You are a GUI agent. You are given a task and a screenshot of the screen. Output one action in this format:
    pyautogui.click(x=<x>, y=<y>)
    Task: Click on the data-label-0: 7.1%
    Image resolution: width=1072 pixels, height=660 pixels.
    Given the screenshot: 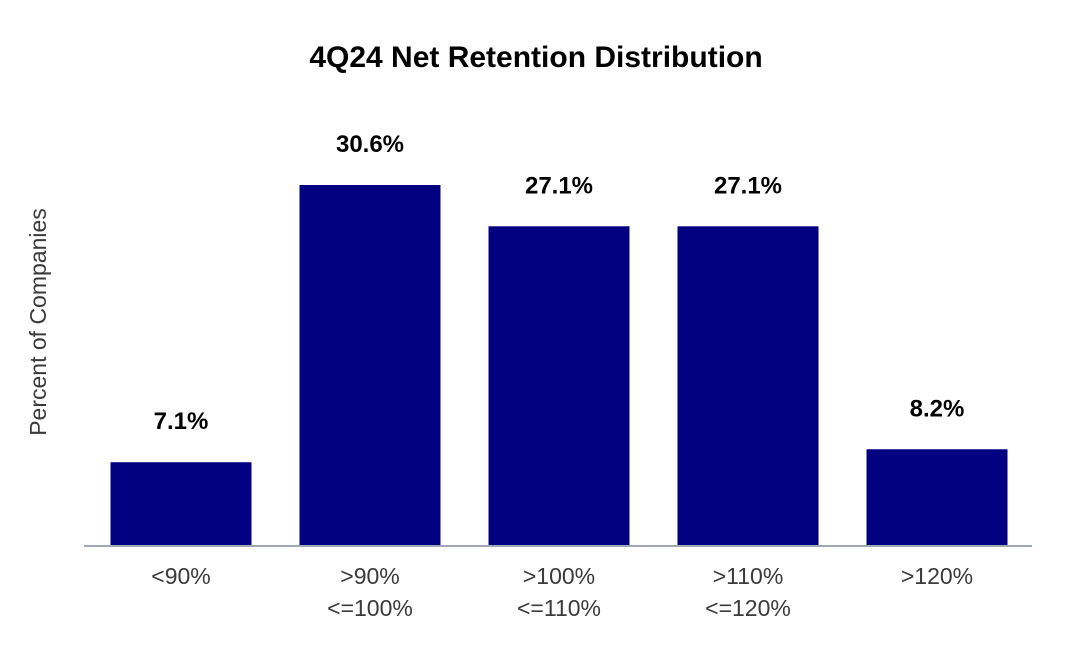 What is the action you would take?
    pyautogui.click(x=181, y=421)
    